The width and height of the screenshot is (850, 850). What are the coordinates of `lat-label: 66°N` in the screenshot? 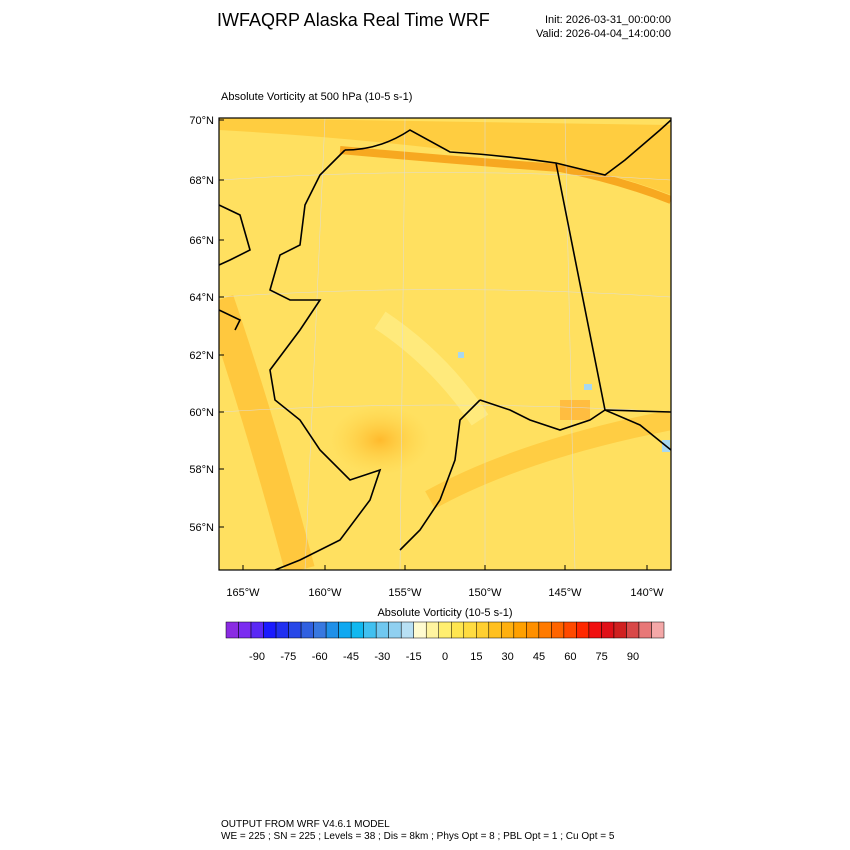 It's located at (201, 241).